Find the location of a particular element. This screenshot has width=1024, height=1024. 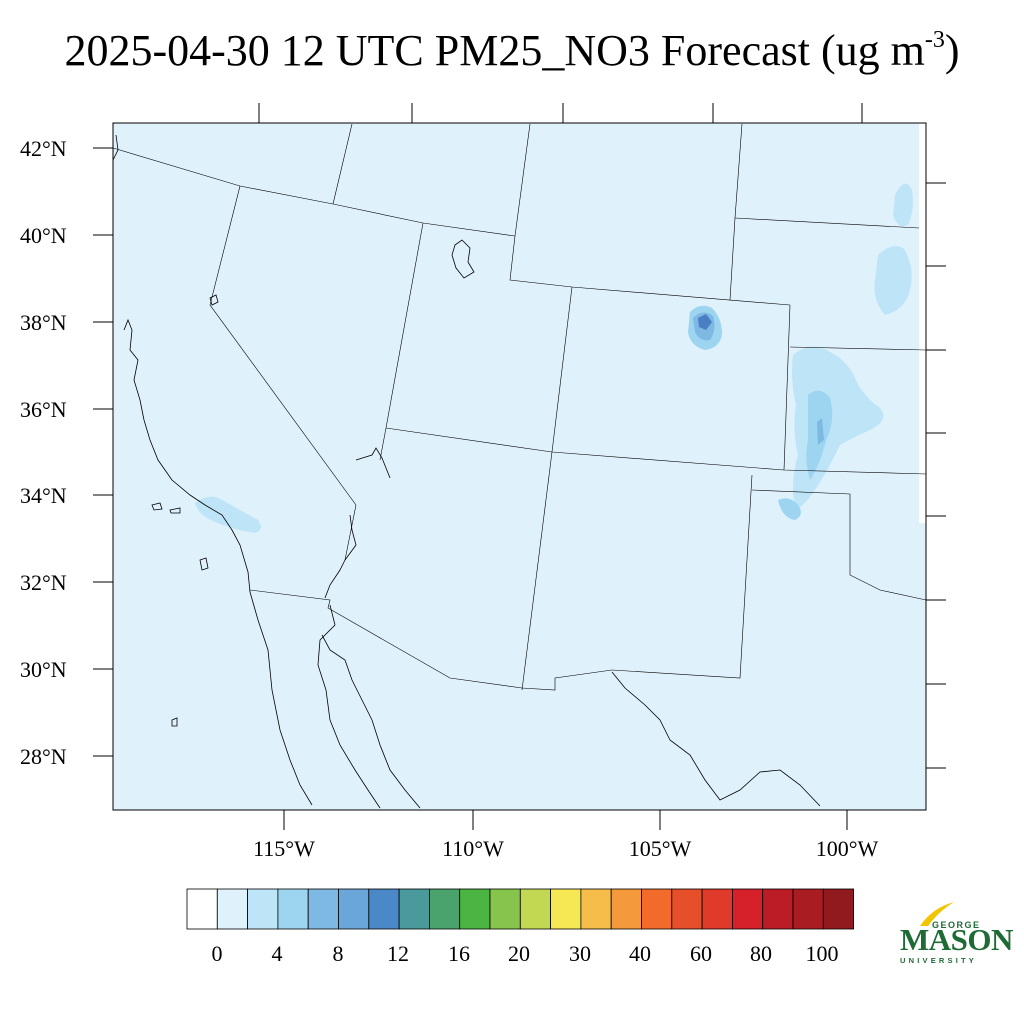

title-exponent: -3 is located at coordinates (934, 40).